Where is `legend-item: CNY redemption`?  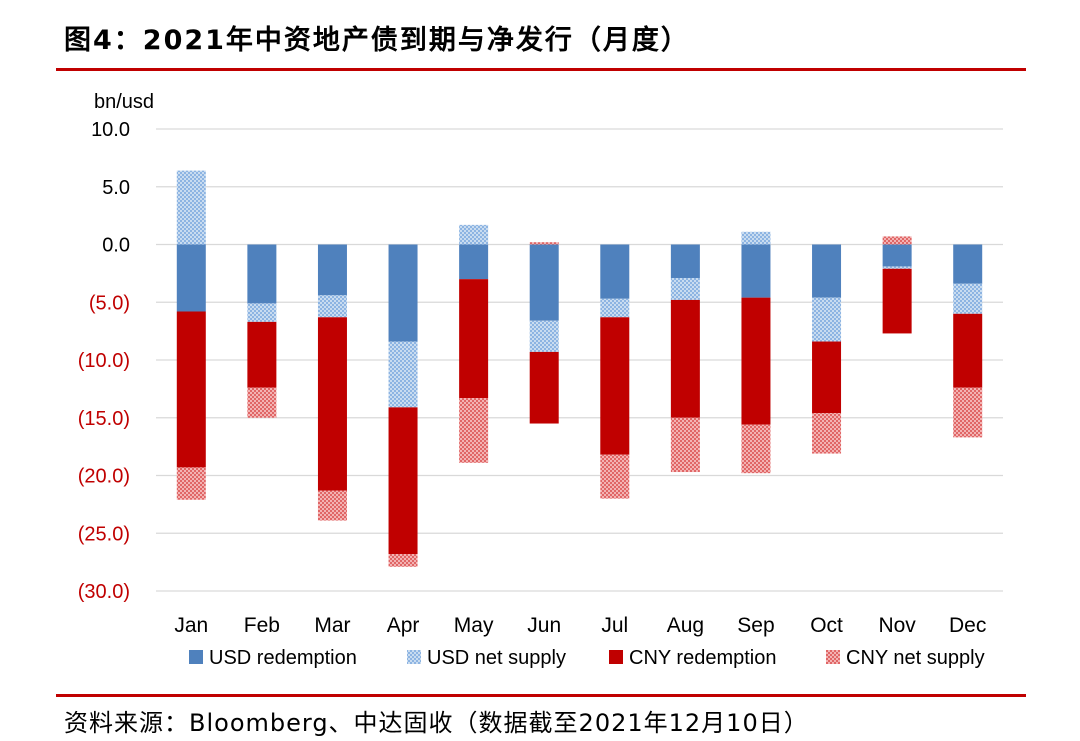
legend-item: CNY redemption is located at coordinates (692, 658).